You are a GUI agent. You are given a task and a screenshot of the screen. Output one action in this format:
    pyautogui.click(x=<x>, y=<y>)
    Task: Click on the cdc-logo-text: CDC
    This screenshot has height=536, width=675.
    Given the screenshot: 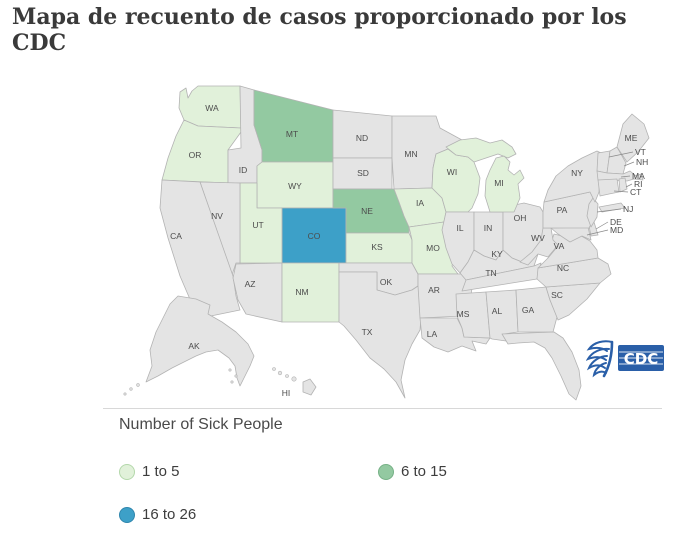 What is the action you would take?
    pyautogui.click(x=641, y=359)
    